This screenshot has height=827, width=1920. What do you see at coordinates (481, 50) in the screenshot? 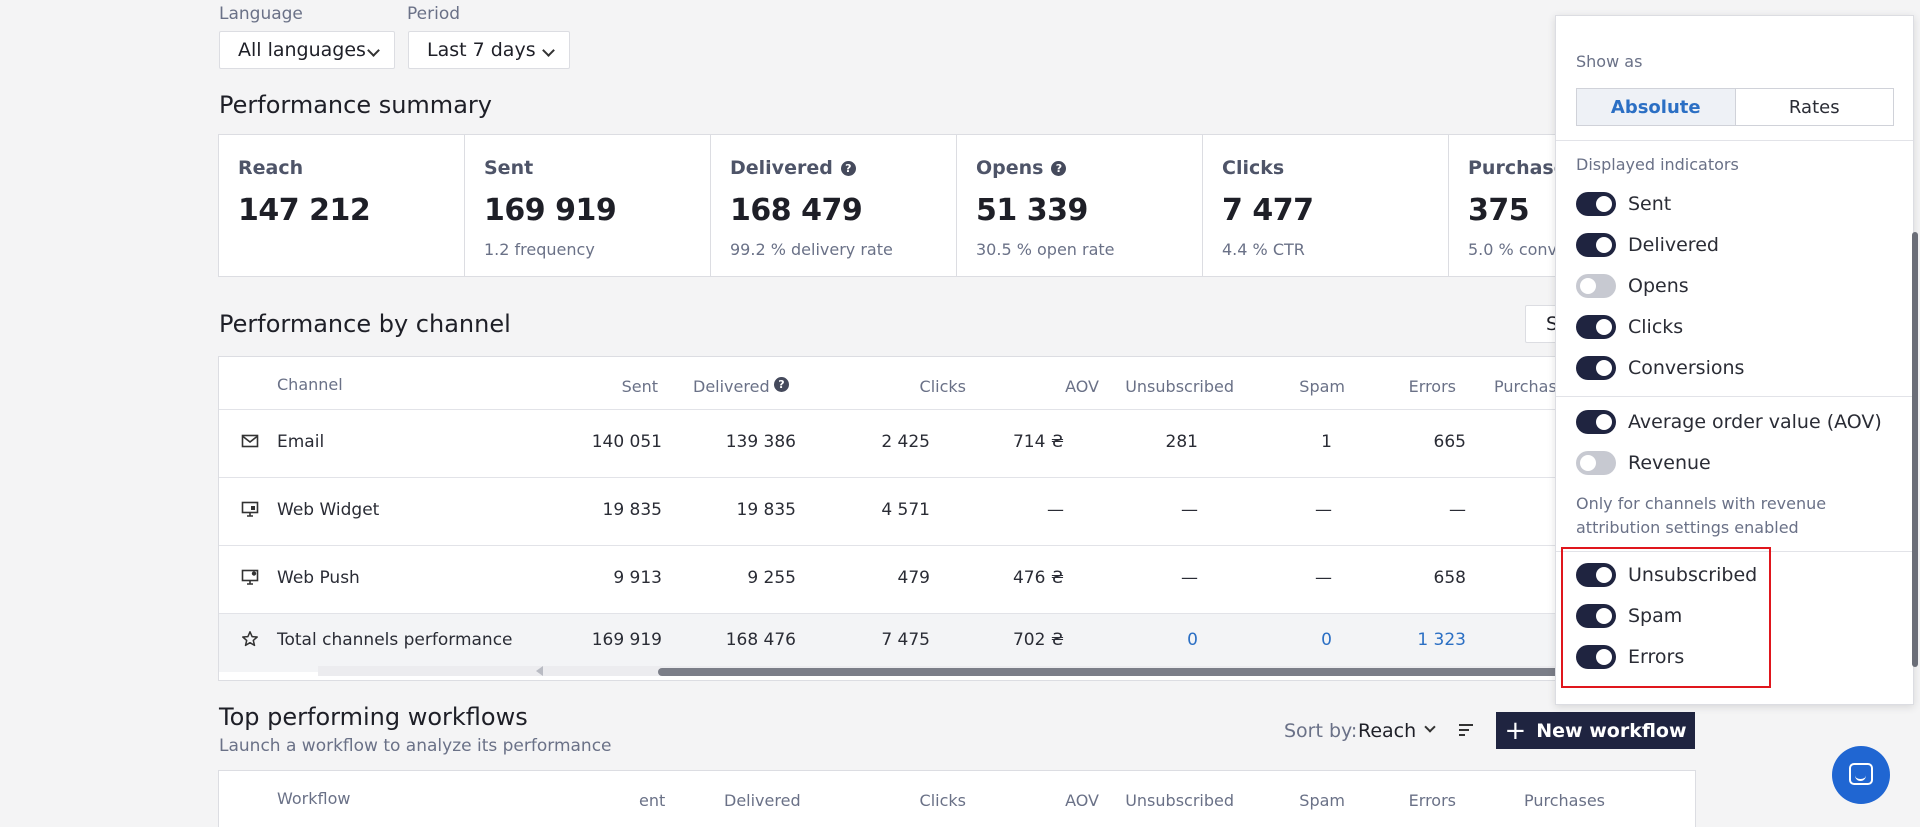
I see `period-value: Last 7 days` at bounding box center [481, 50].